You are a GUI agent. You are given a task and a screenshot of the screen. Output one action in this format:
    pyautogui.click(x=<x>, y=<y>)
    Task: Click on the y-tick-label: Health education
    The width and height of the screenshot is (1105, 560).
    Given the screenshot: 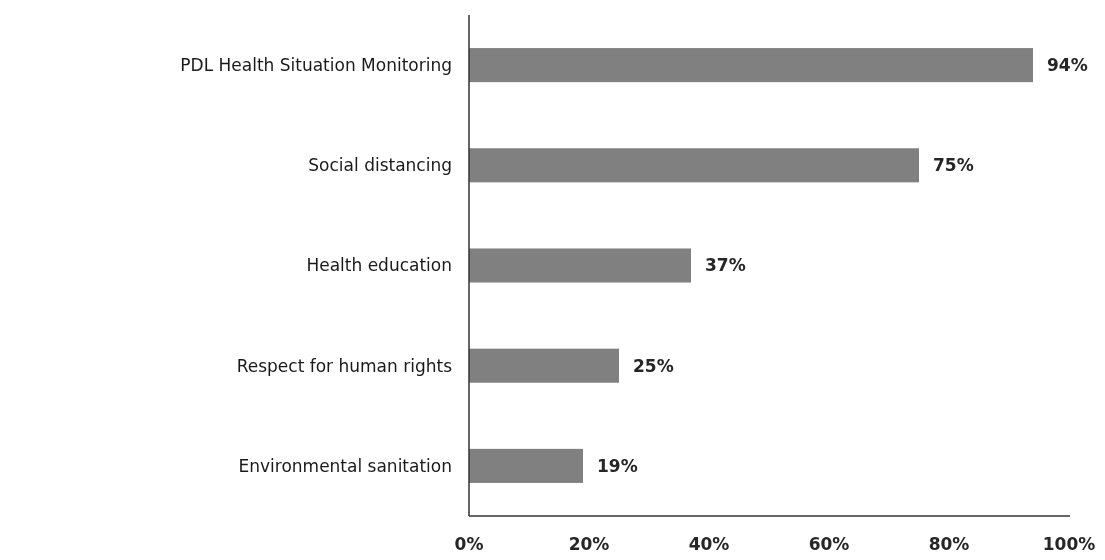 What is the action you would take?
    pyautogui.click(x=379, y=265)
    